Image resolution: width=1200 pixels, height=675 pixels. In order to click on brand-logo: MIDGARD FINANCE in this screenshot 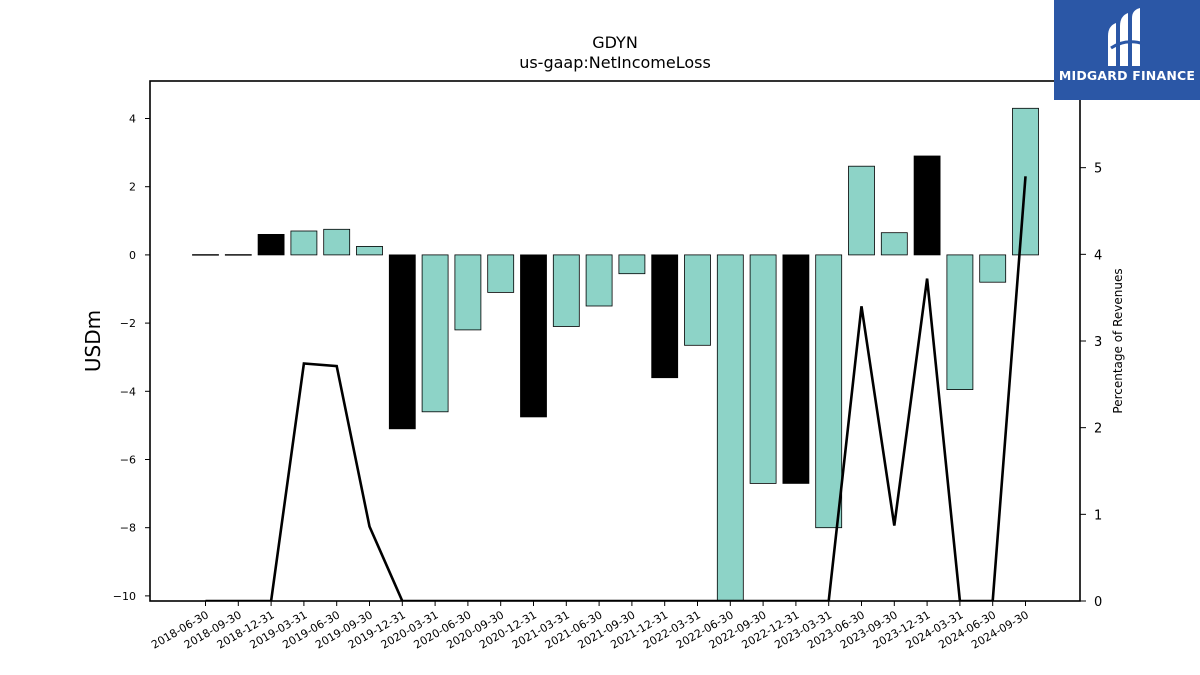, I will do `click(1127, 50)`.